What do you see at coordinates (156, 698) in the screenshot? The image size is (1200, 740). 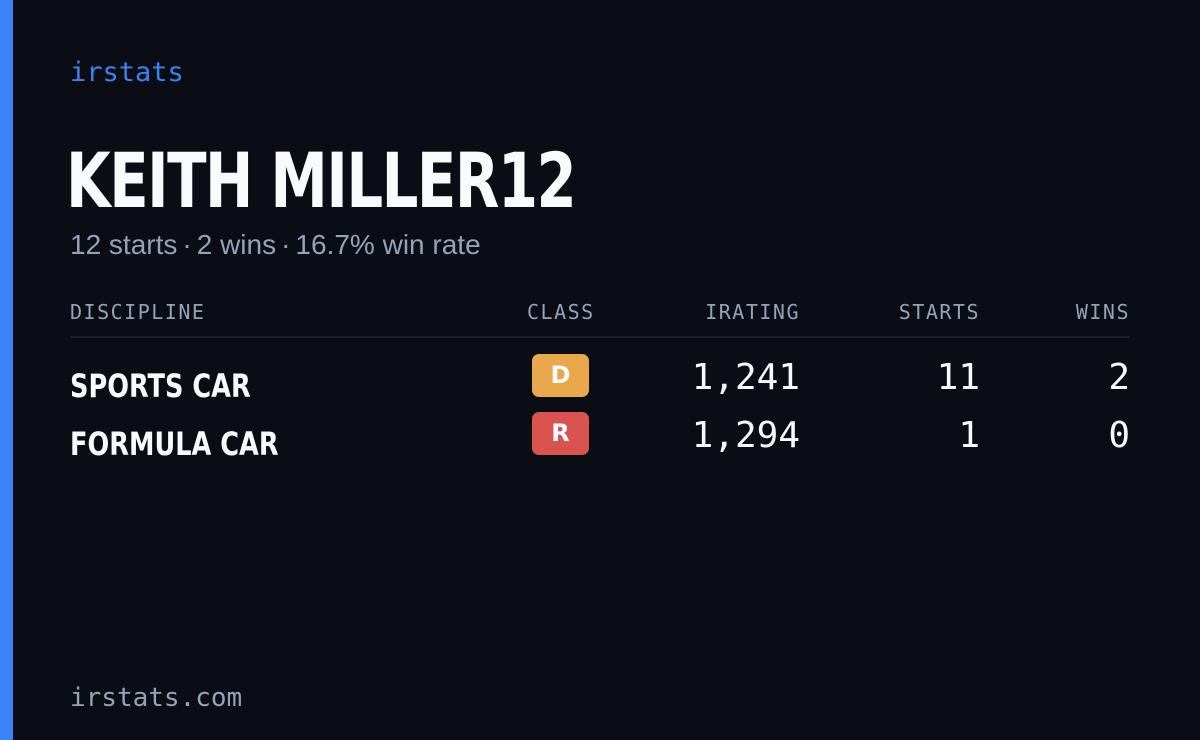 I see `footer-url: irstats.com` at bounding box center [156, 698].